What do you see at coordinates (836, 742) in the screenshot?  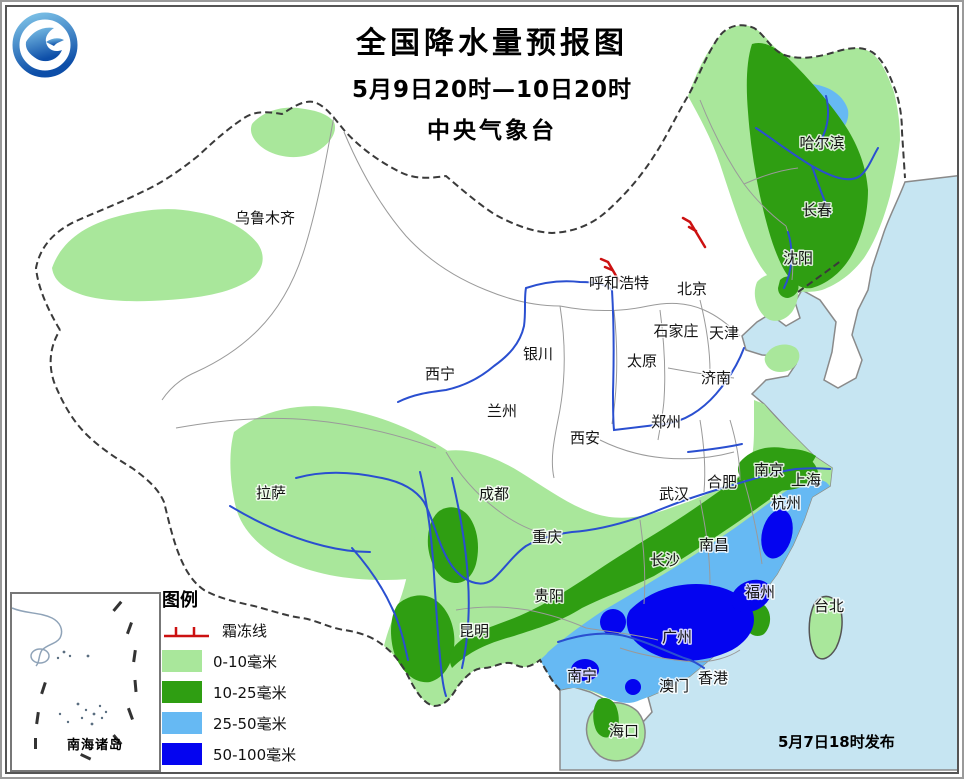 I see `issue-timestamp: 5月7日18时发布` at bounding box center [836, 742].